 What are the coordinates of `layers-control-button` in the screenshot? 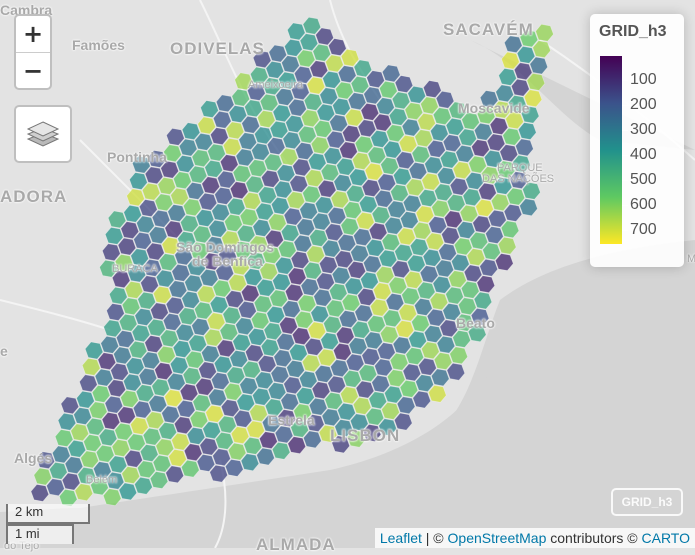 It's located at (43, 134).